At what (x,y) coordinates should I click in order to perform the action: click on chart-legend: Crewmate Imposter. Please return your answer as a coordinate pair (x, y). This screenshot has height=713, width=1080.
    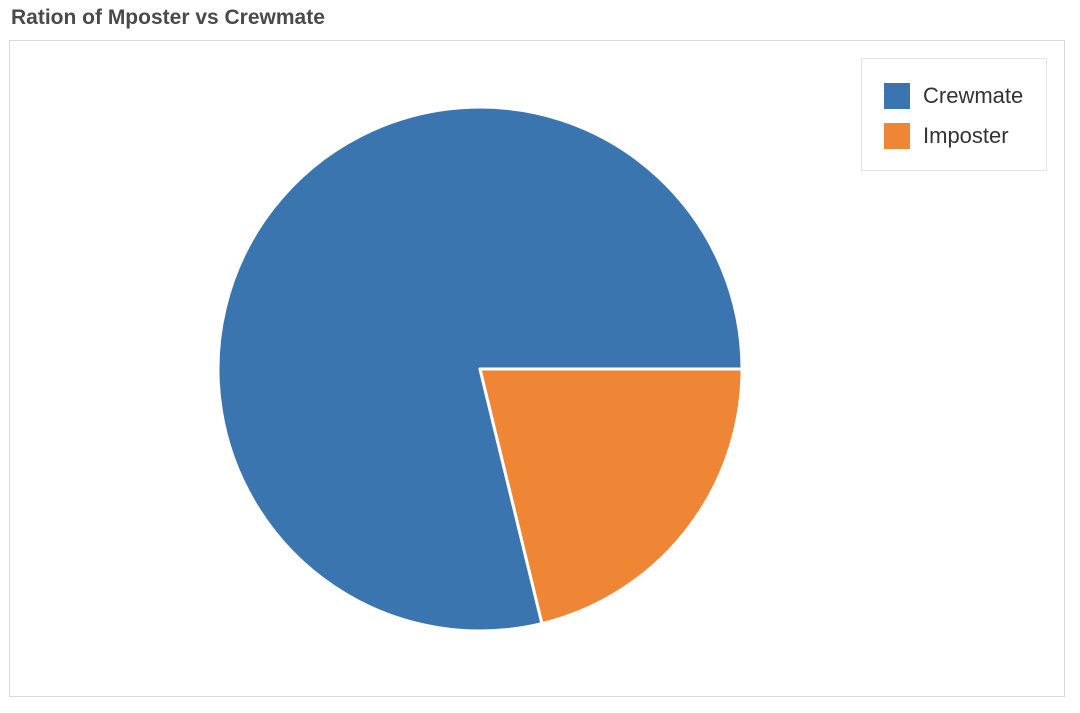
    Looking at the image, I should click on (954, 114).